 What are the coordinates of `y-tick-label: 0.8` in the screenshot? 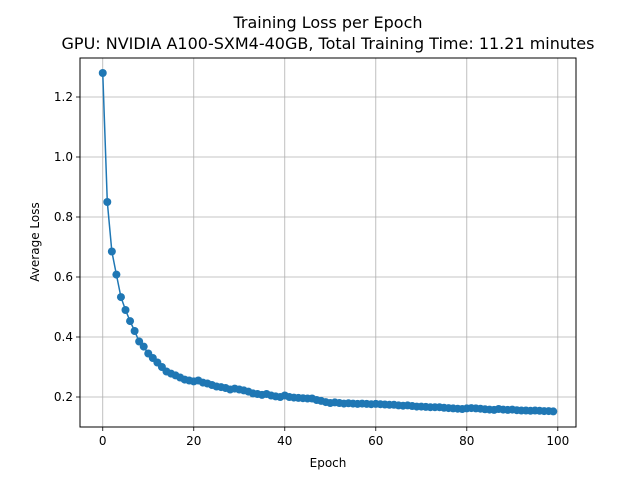 It's located at (63, 217).